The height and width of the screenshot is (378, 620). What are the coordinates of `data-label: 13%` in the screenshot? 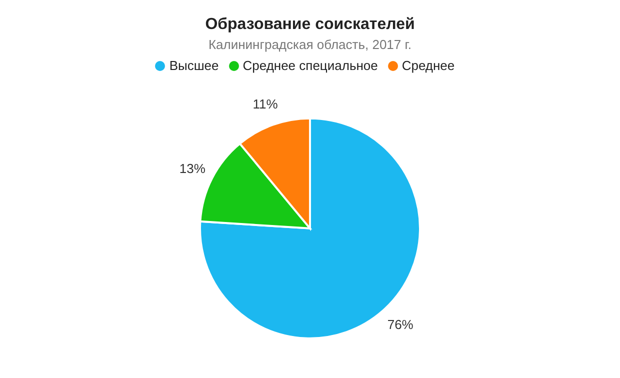 It's located at (192, 168).